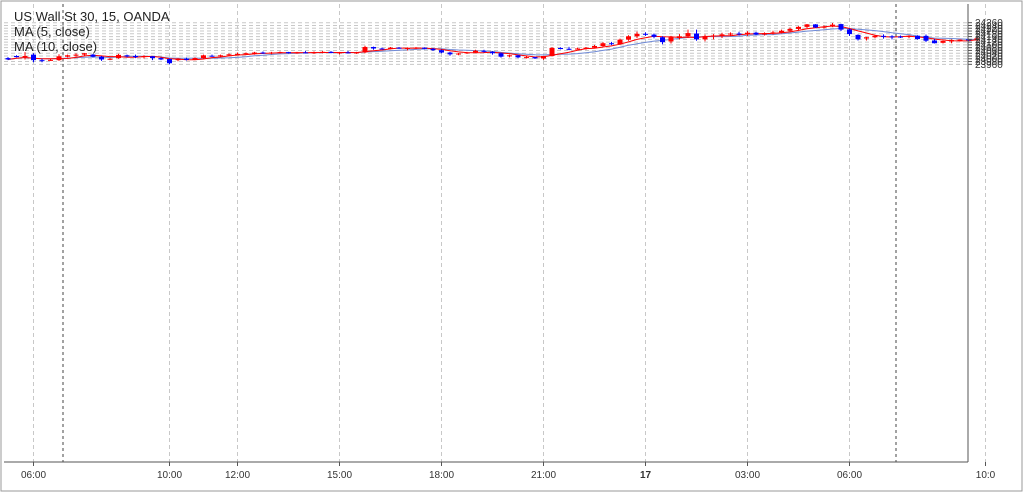  Describe the element at coordinates (92, 16) in the screenshot. I see `legend-symbol: US Wall St 30, 15, OANDA` at that location.